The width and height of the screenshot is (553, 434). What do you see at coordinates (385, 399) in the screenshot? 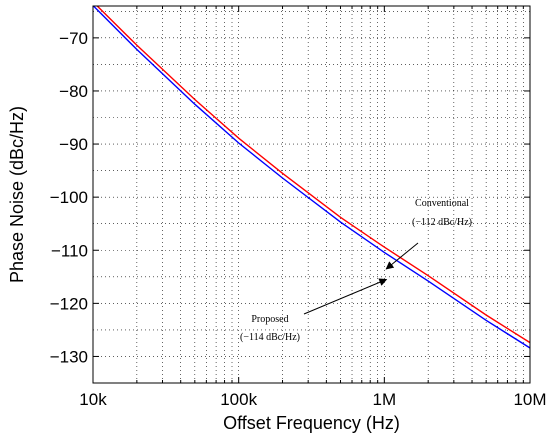
I see `x-tick-label: 1M` at bounding box center [385, 399].